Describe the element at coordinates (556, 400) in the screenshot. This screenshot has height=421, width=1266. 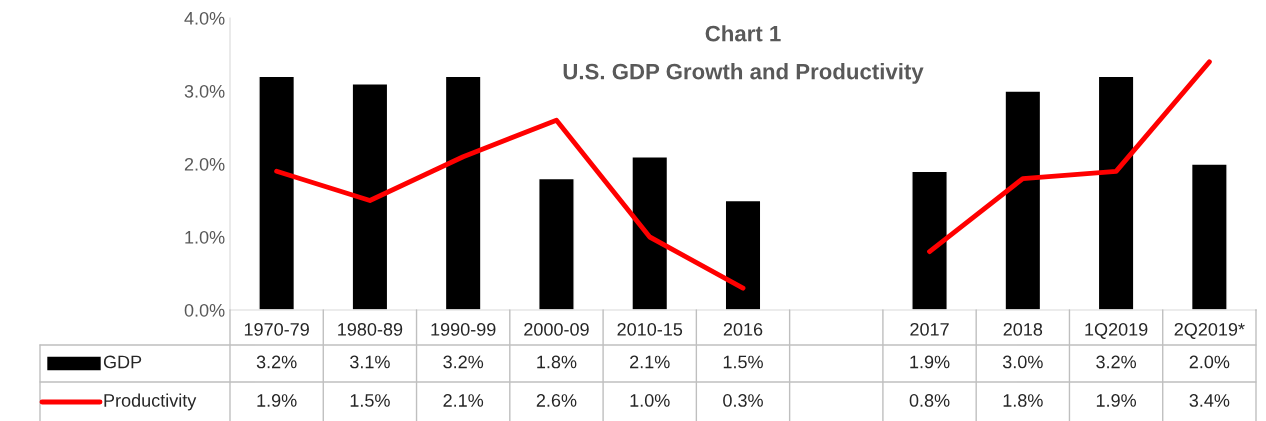
I see `data-label: 2.6%` at that location.